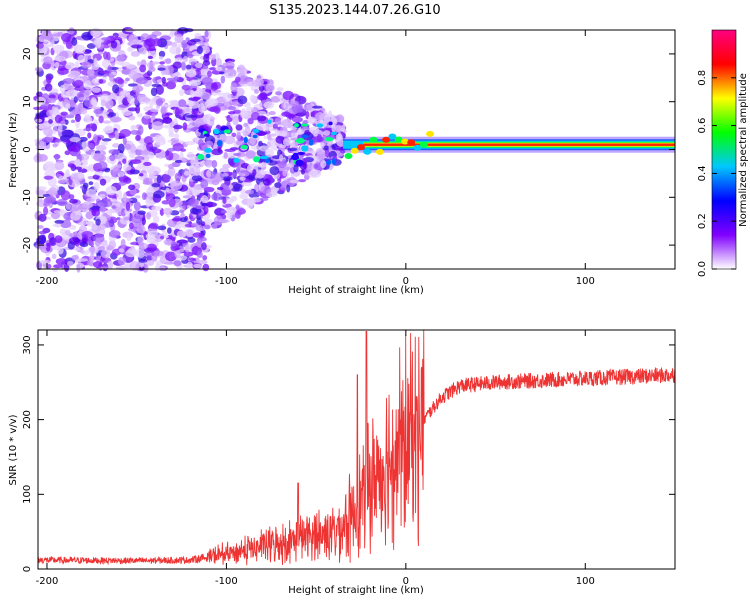 The image size is (750, 600). What do you see at coordinates (702, 173) in the screenshot?
I see `colorbar-tick-label: 0.4` at bounding box center [702, 173].